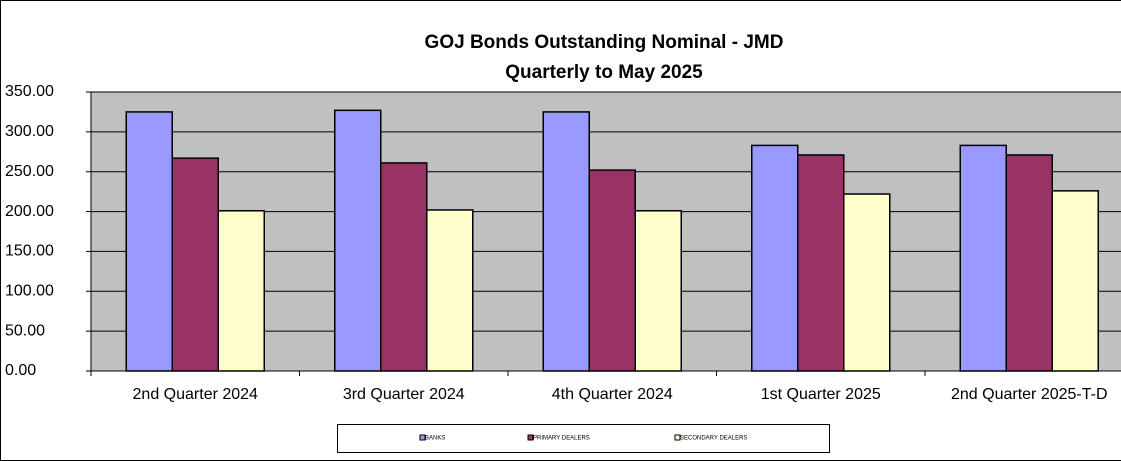  What do you see at coordinates (29, 131) in the screenshot?
I see `y-tick-label: 300.00` at bounding box center [29, 131].